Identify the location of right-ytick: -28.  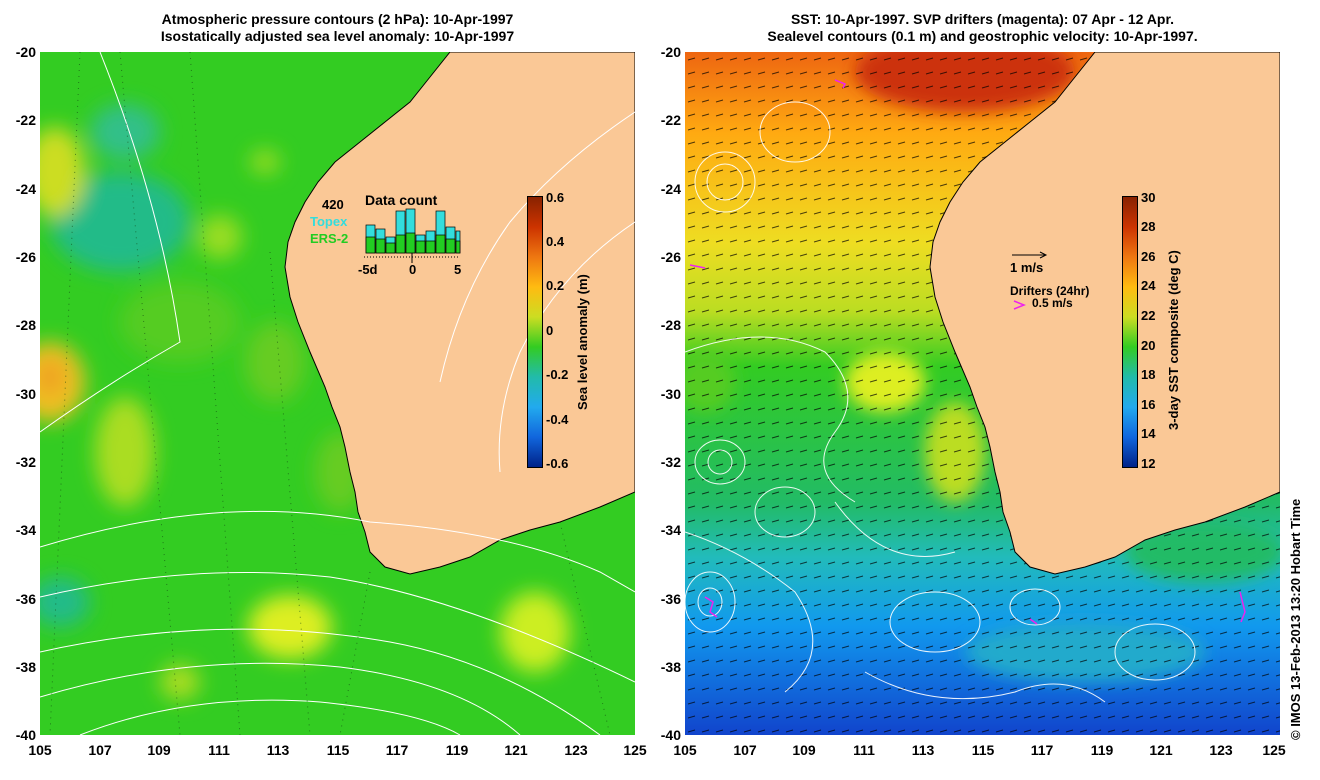
(670, 325).